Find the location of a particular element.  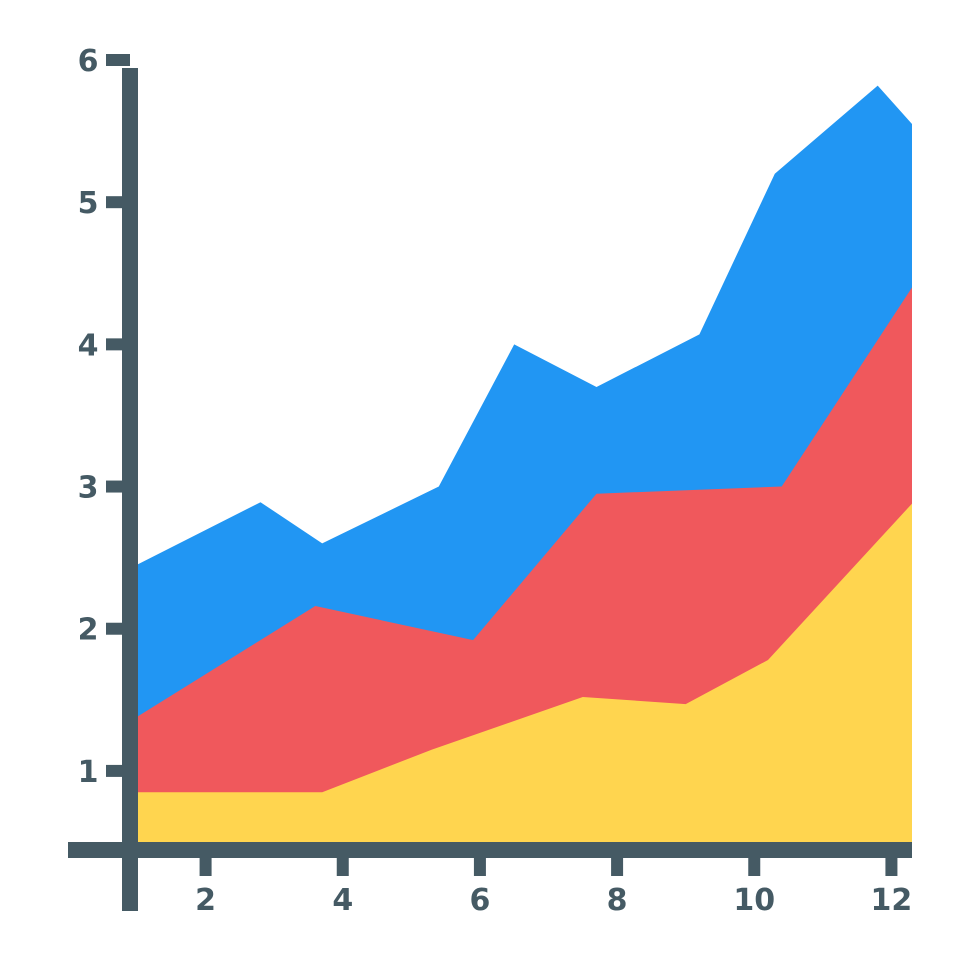

y-tick-label: 6 is located at coordinates (88, 61).